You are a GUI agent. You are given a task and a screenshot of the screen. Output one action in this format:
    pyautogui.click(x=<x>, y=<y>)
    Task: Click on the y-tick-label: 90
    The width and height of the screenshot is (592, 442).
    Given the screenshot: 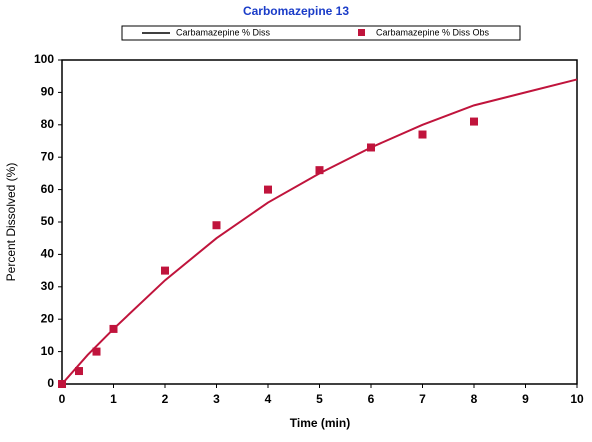 What is the action you would take?
    pyautogui.click(x=48, y=92)
    